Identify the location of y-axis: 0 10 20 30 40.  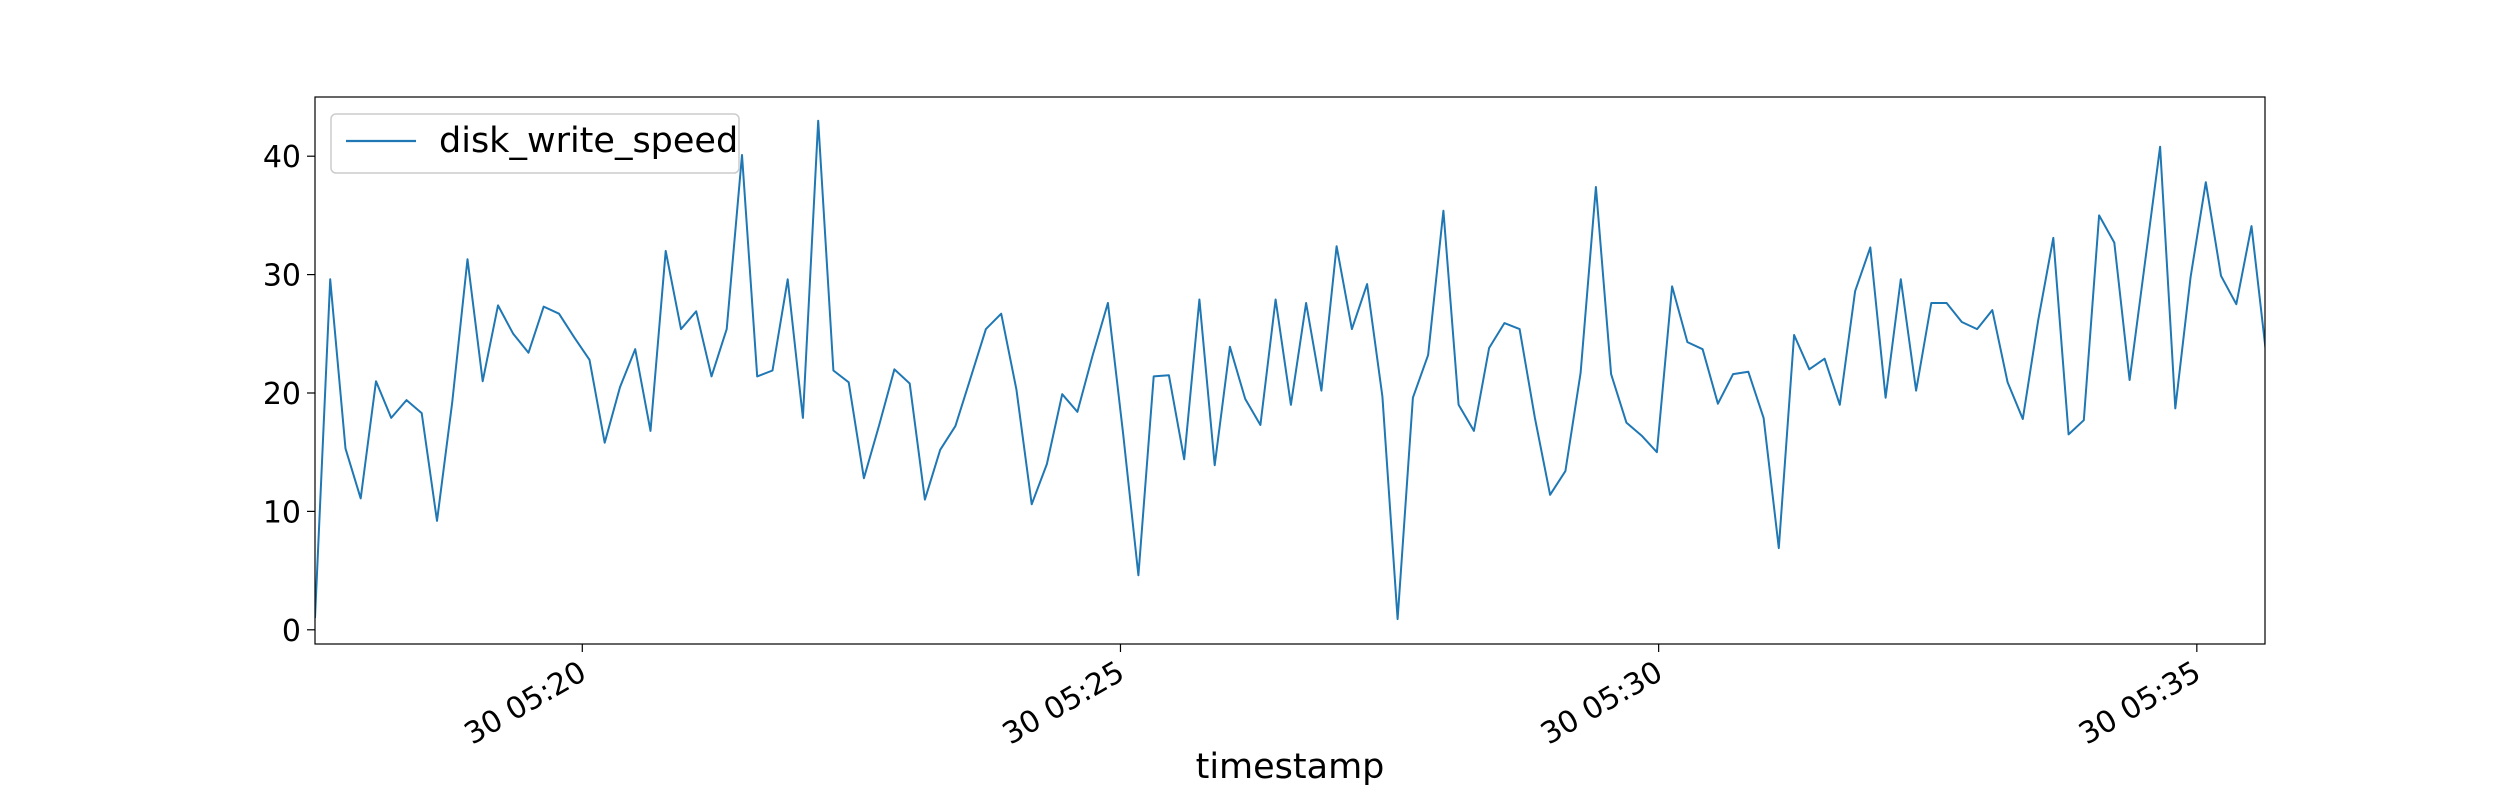
(289, 394).